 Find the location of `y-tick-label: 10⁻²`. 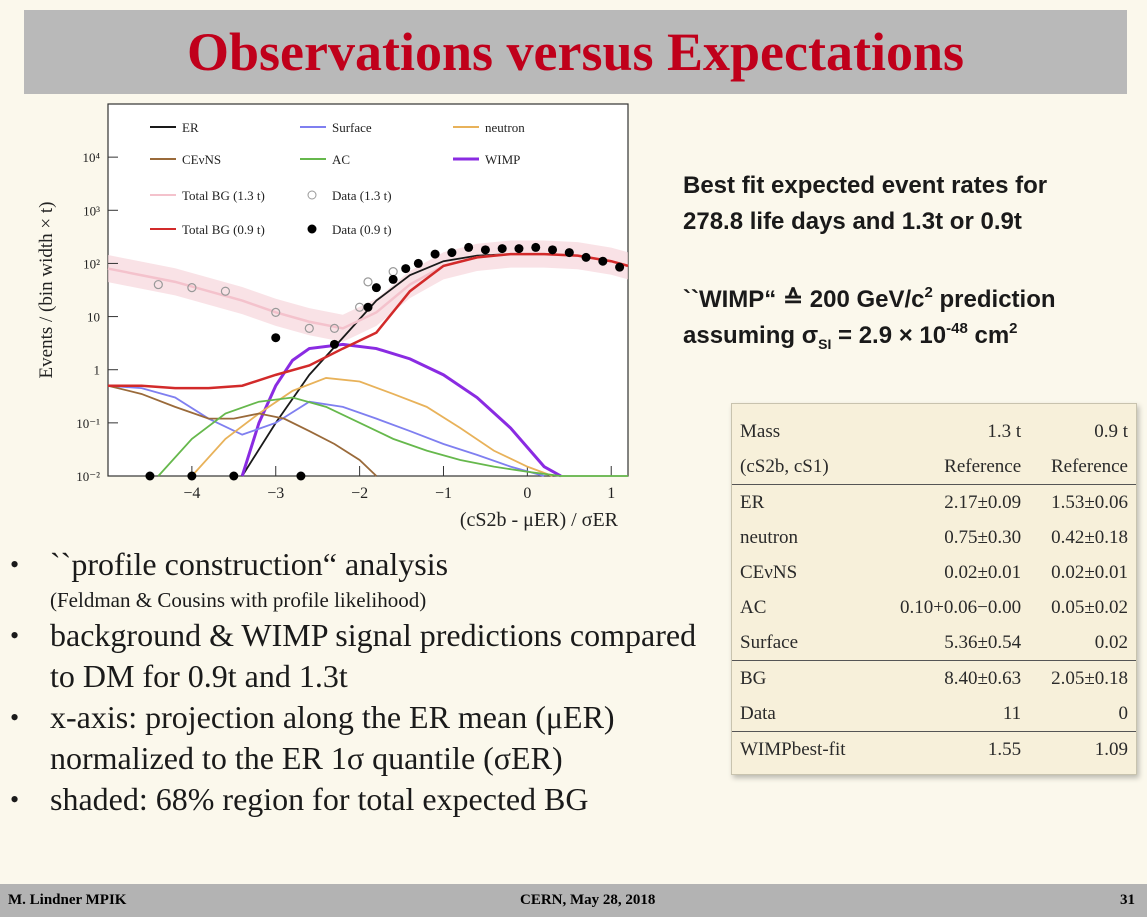

y-tick-label: 10⁻² is located at coordinates (88, 476).